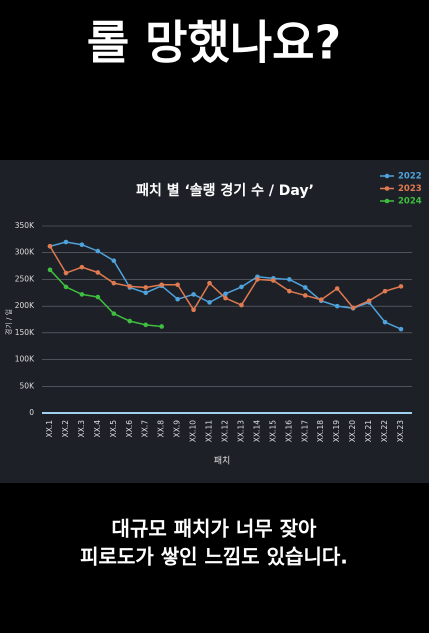  I want to click on x-tick-label: XX.11, so click(209, 431).